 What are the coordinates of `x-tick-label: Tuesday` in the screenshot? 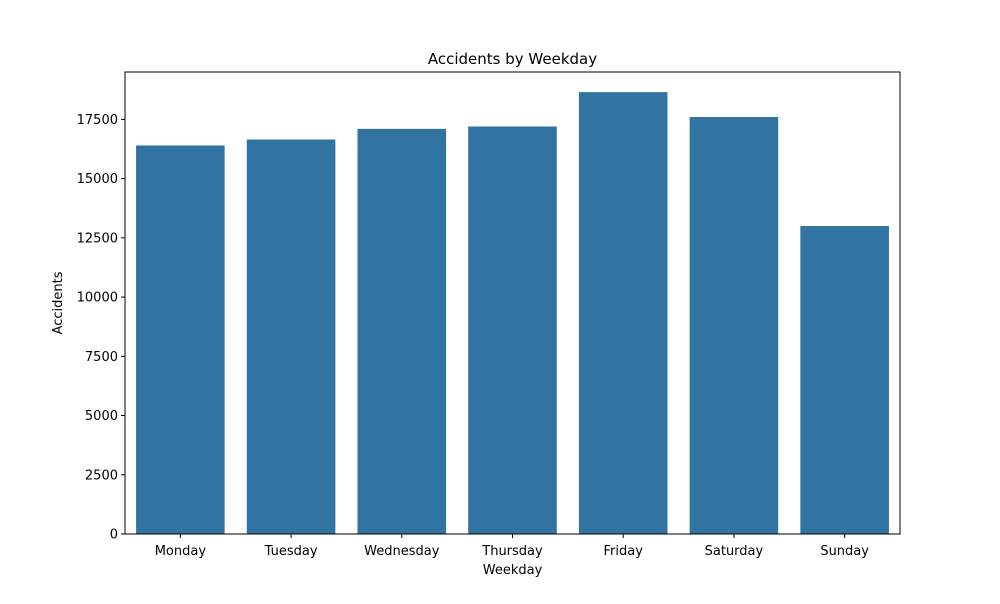 It's located at (291, 551).